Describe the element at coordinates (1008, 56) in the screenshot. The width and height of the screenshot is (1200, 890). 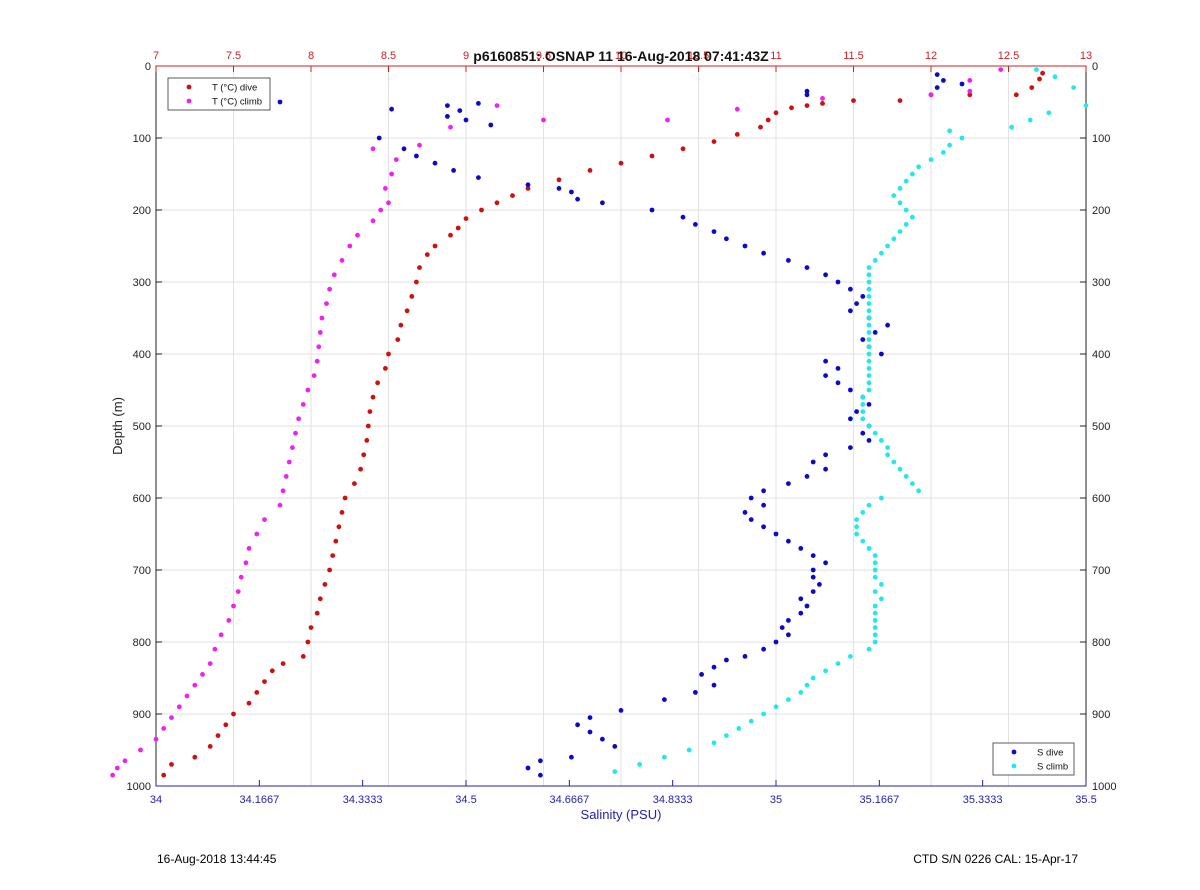
I see `x-top-tick-label: 12.5` at that location.